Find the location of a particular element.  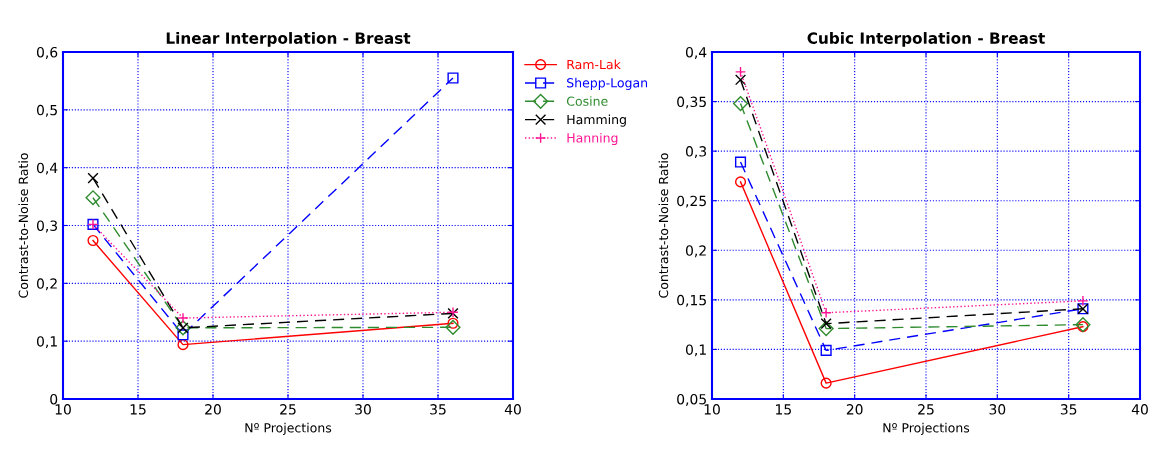

y-tick-label: 0,35 is located at coordinates (691, 102).